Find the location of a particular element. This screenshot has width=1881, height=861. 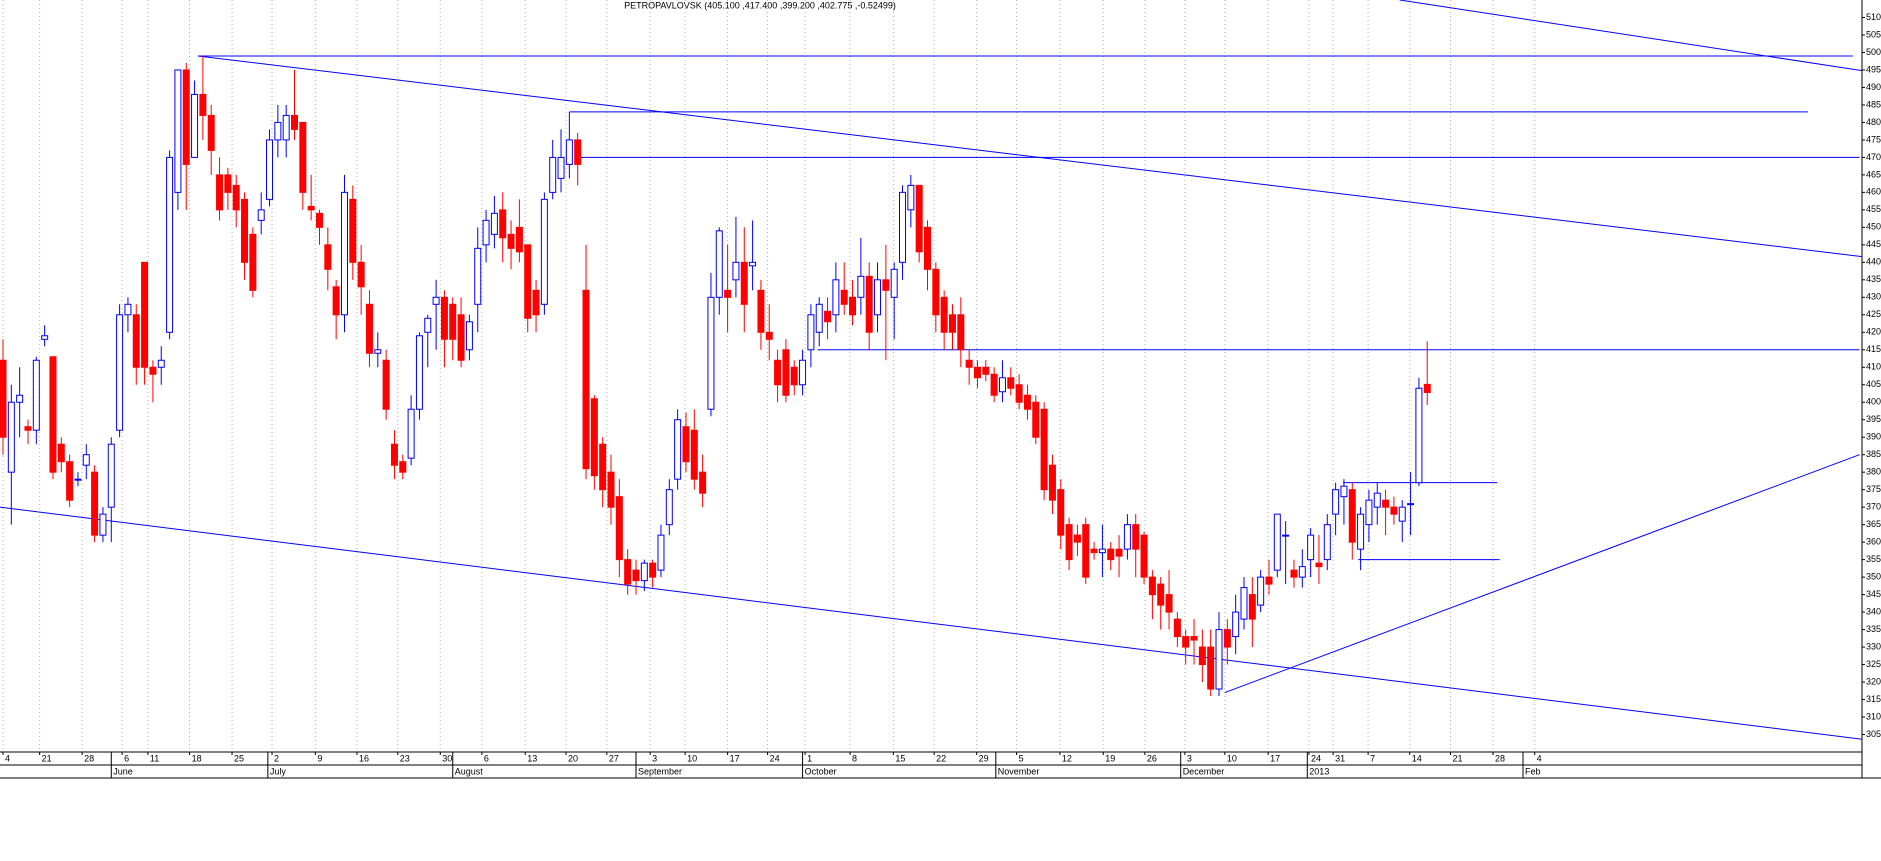

y-tick-label: 440 is located at coordinates (1873, 262).